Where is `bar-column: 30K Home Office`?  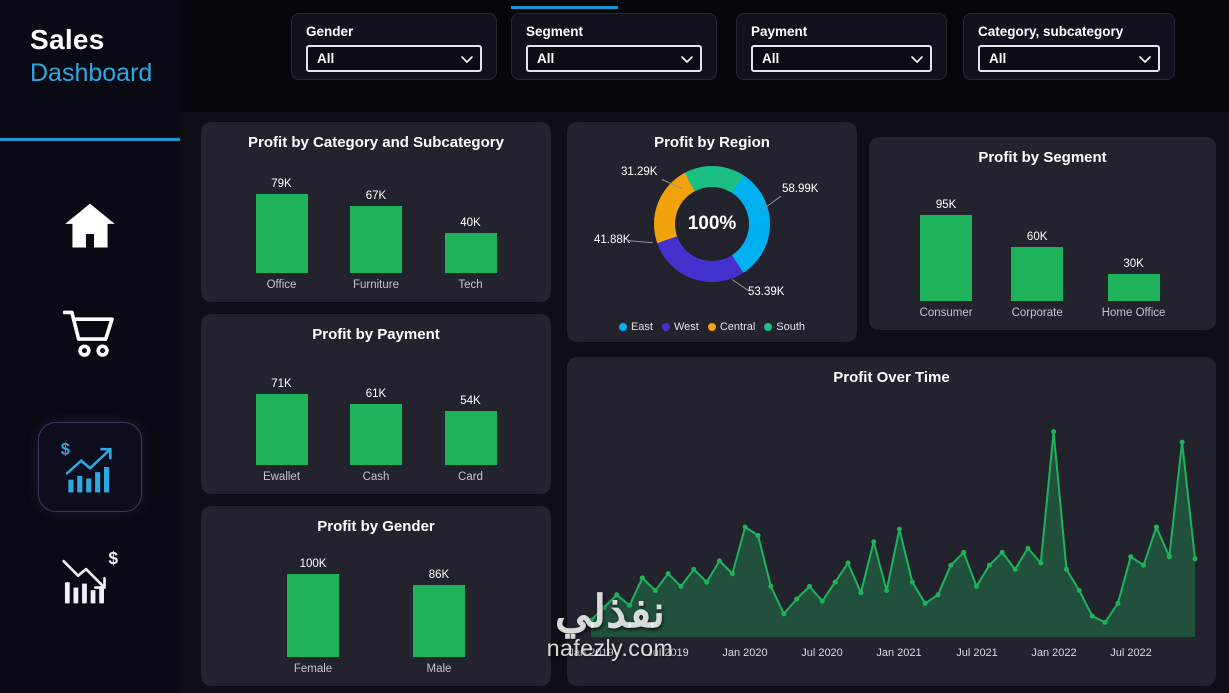 bar-column: 30K Home Office is located at coordinates (1134, 290).